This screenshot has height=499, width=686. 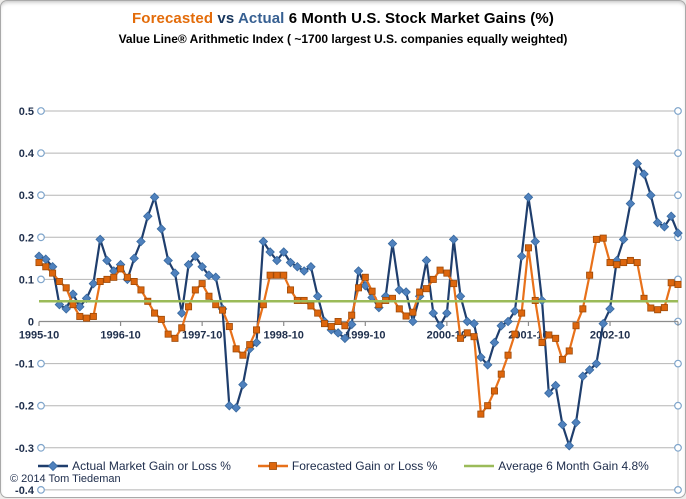 What do you see at coordinates (27, 154) in the screenshot?
I see `svg-text: 0.4` at bounding box center [27, 154].